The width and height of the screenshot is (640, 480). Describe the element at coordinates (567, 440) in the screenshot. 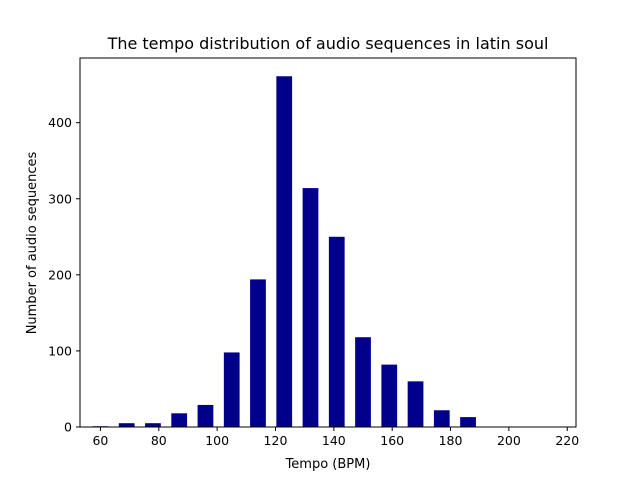

I see `x-tick-label-220: 220` at that location.